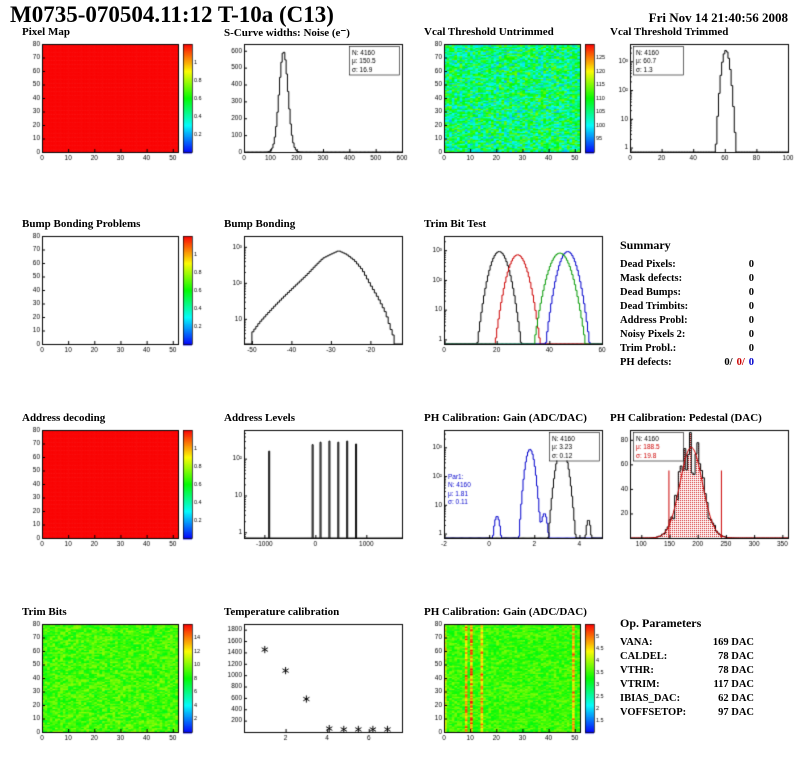  Describe the element at coordinates (505, 612) in the screenshot. I see `plot-title-ph-gain-map: PH Calibration: Gain (ADC/DAC)` at that location.